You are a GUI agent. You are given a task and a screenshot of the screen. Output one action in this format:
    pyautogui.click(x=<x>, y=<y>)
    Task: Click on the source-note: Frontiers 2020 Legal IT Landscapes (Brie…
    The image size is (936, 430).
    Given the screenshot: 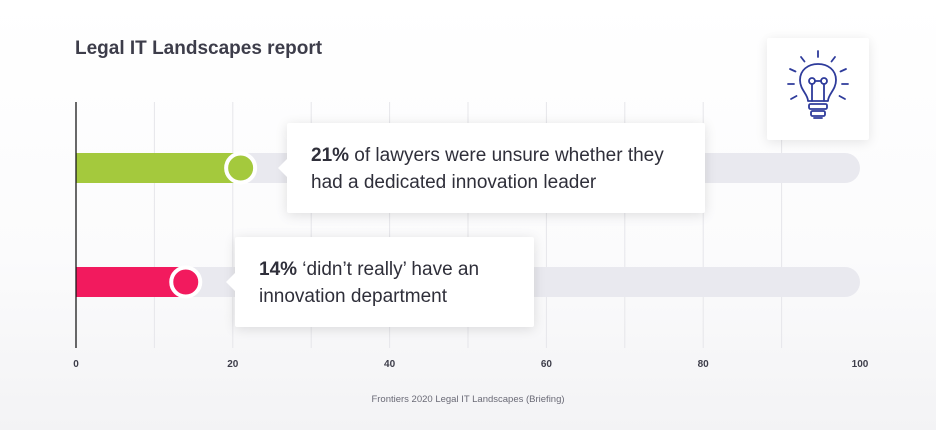 What is the action you would take?
    pyautogui.click(x=468, y=399)
    